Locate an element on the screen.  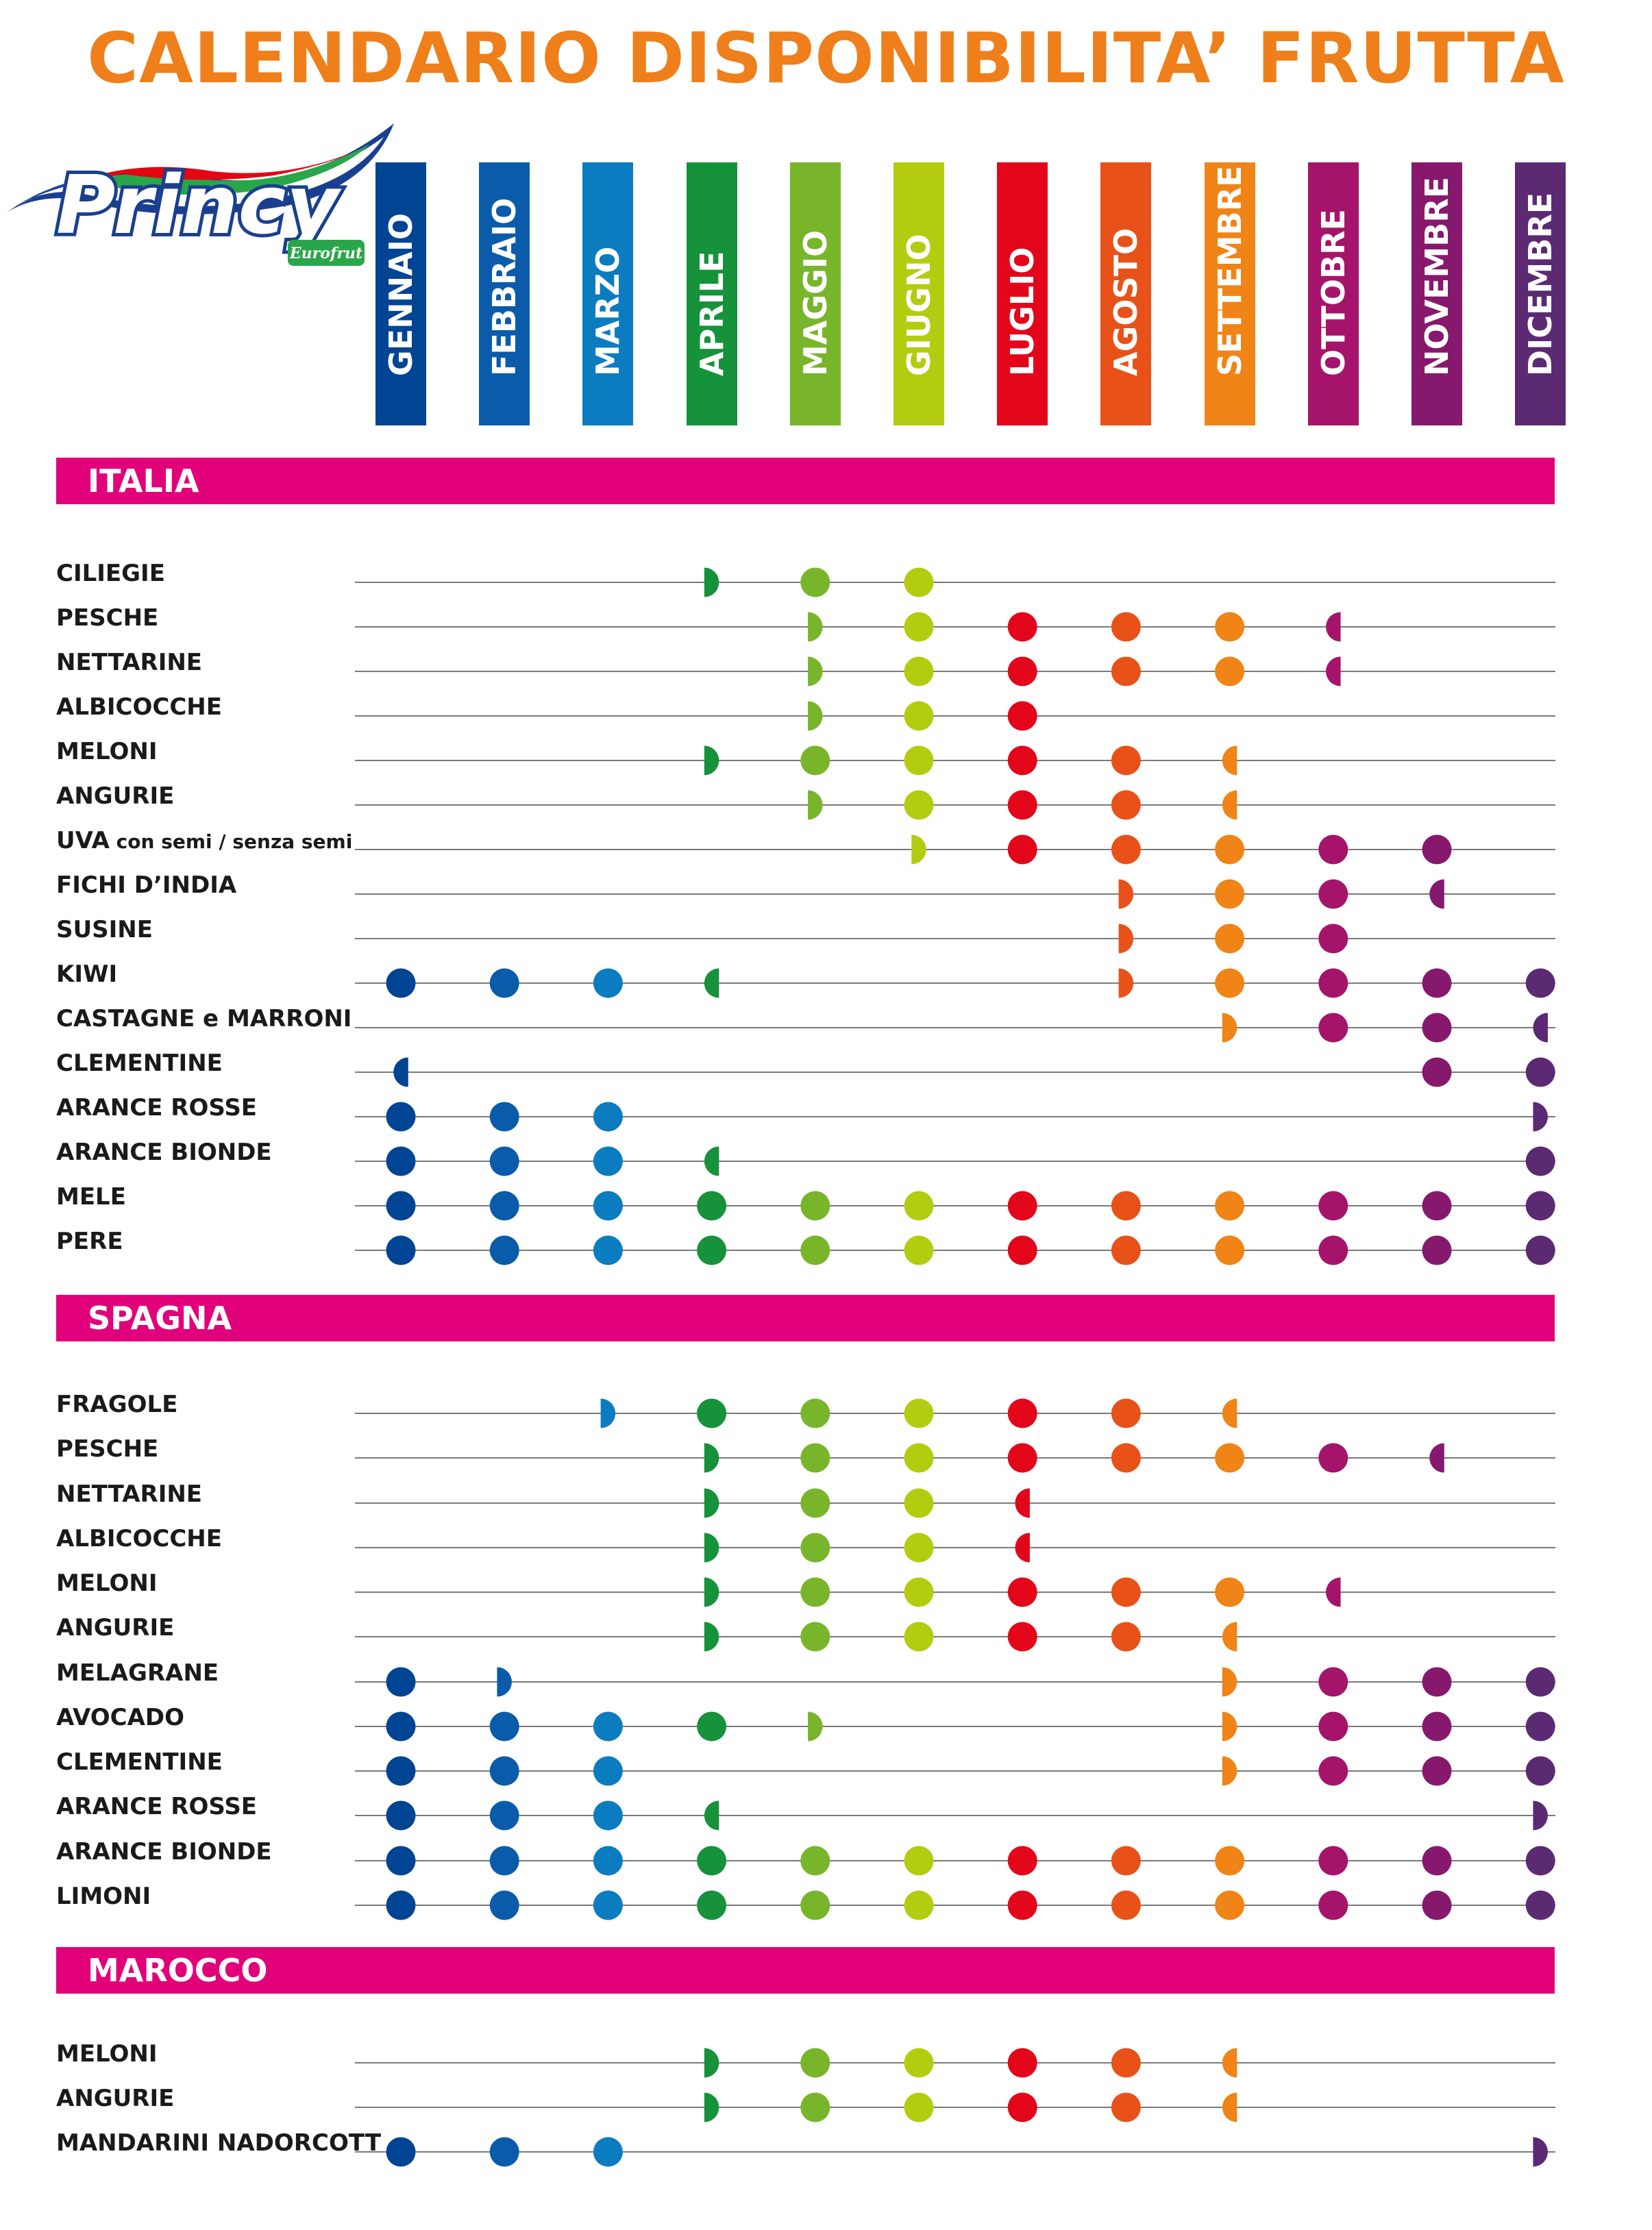
fruit-name-text: KIWI is located at coordinates (87, 975).